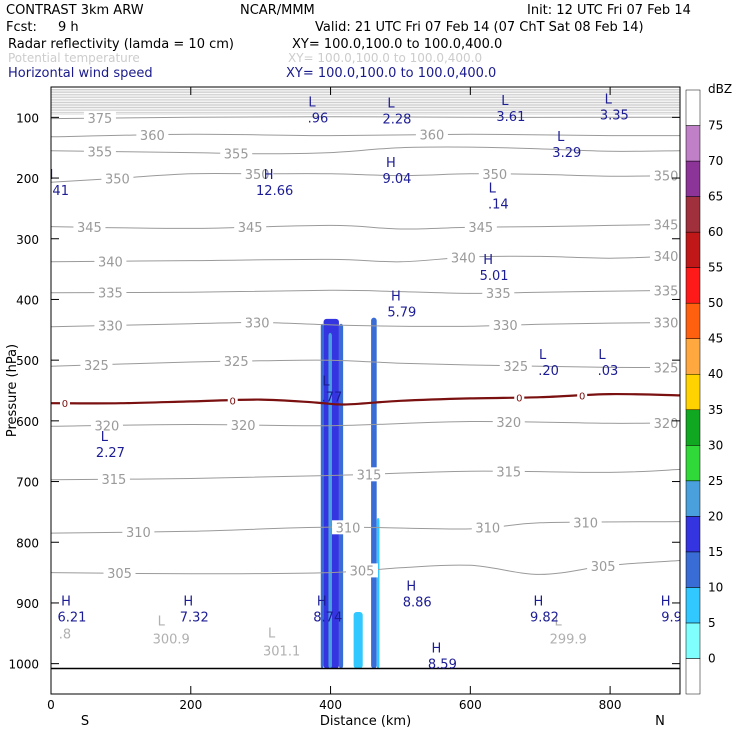 The width and height of the screenshot is (740, 740). Describe the element at coordinates (608, 371) in the screenshot. I see `wind-extremum-value: .03` at that location.